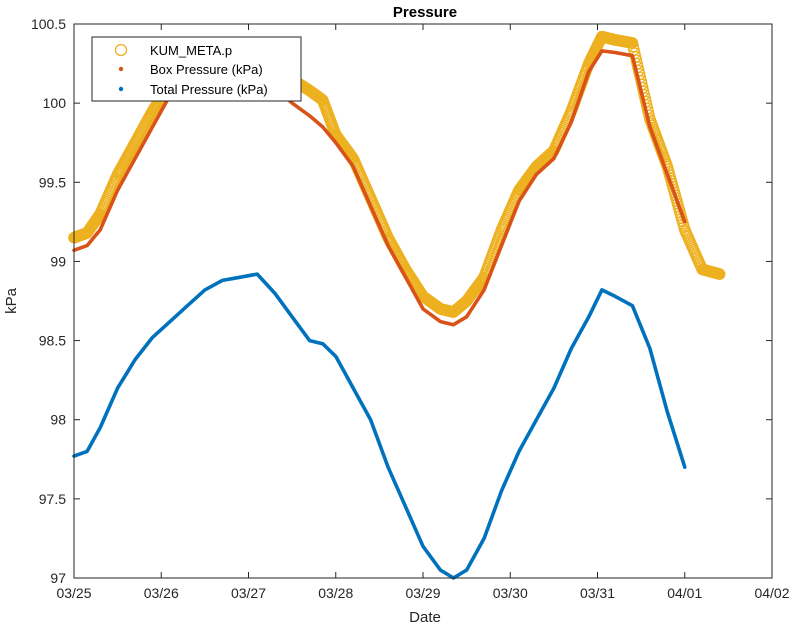 This screenshot has height=627, width=800. What do you see at coordinates (58, 578) in the screenshot?
I see `y-tick-label: 97` at bounding box center [58, 578].